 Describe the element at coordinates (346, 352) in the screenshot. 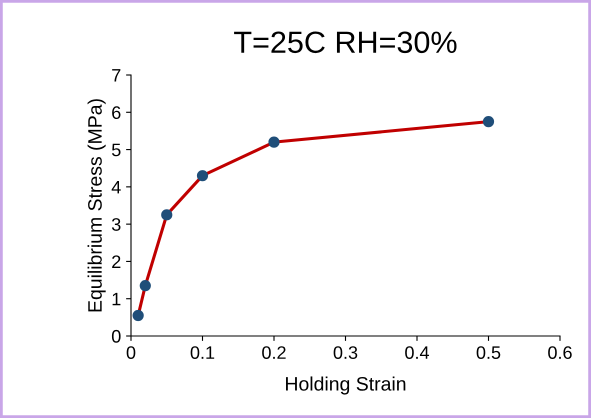

I see `x-tick-label: 0.3` at that location.